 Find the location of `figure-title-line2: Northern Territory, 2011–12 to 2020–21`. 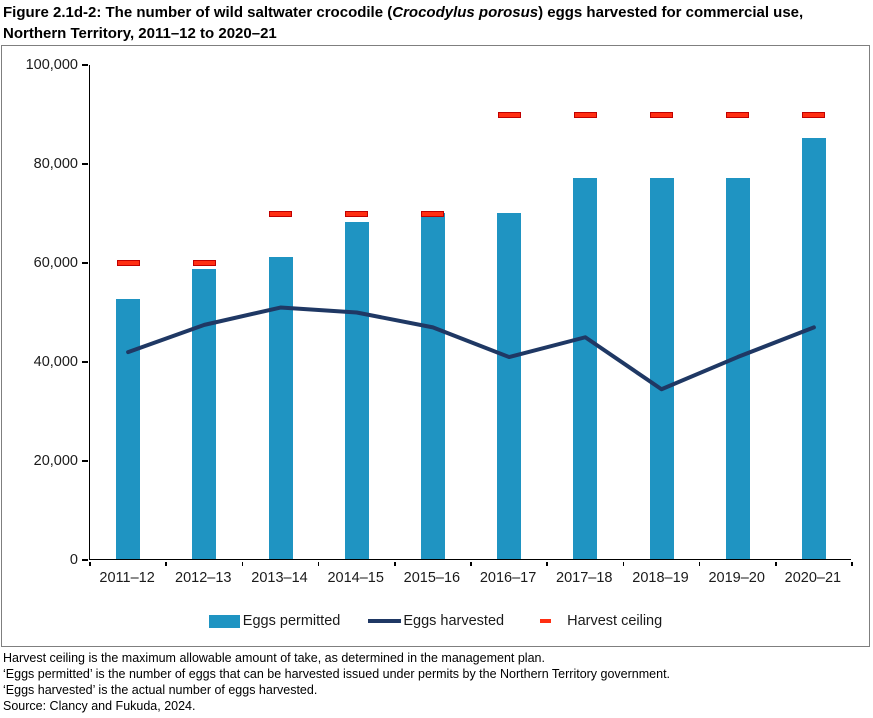

figure-title-line2: Northern Territory, 2011–12 to 2020–21 is located at coordinates (140, 33).